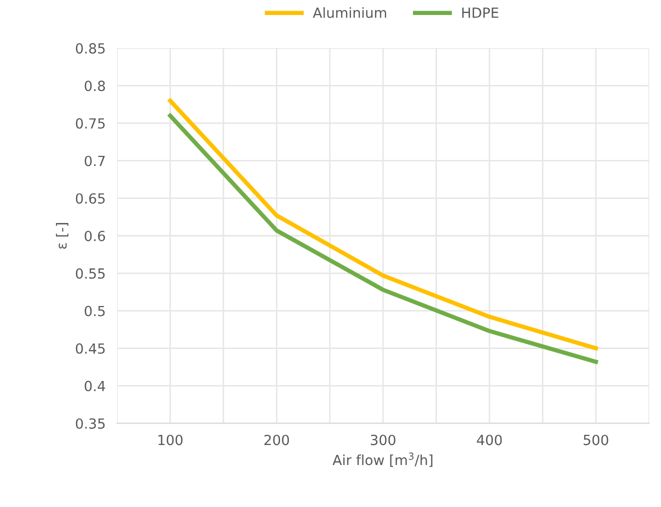  What do you see at coordinates (90, 273) in the screenshot?
I see `y-tick-label: 0.55` at bounding box center [90, 273].